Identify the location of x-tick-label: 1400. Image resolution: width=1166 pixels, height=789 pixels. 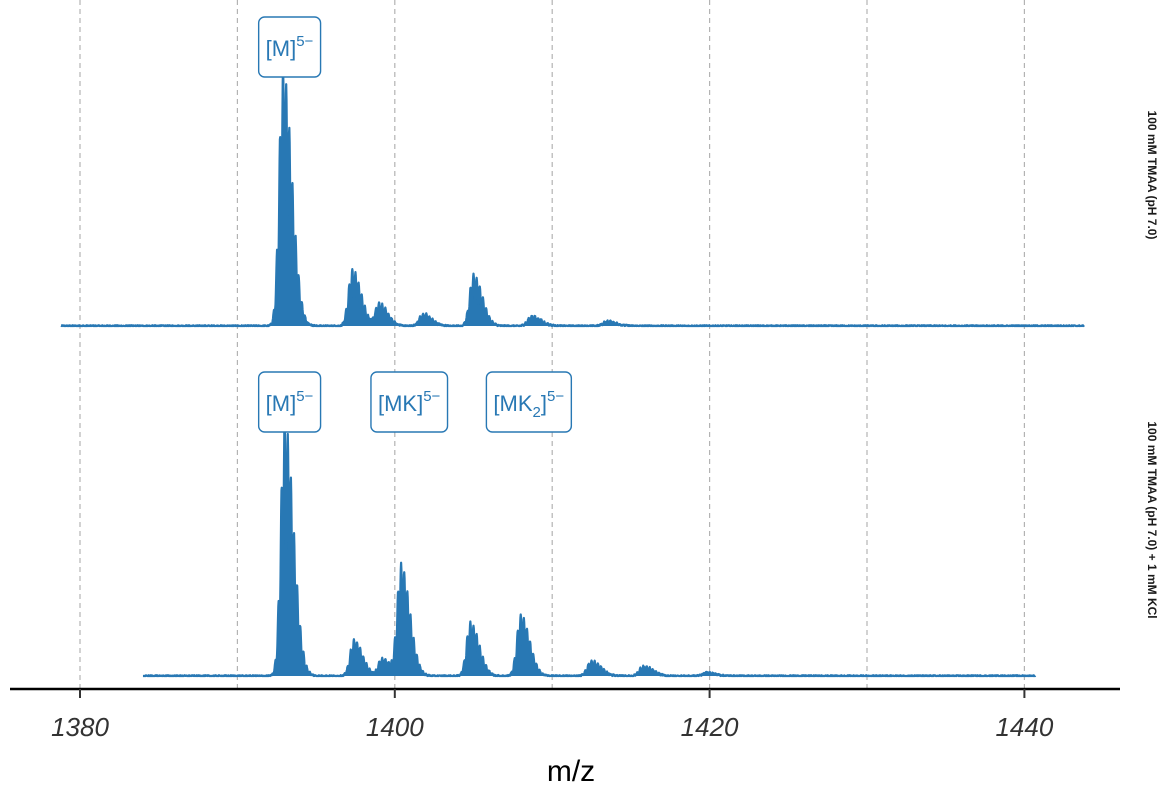
(395, 727).